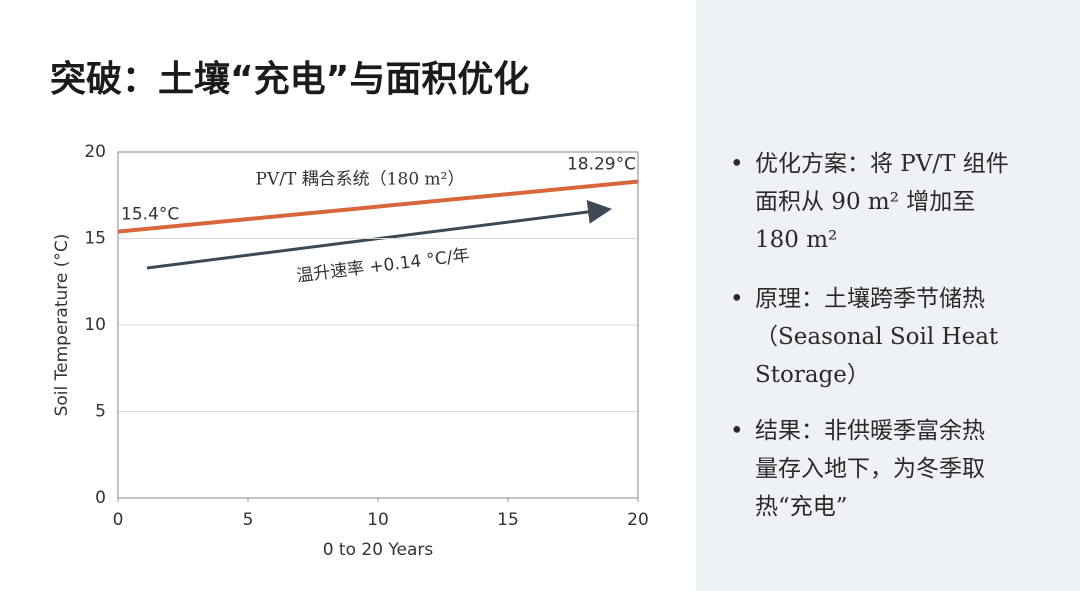  Describe the element at coordinates (378, 206) in the screenshot. I see `series-line` at that location.